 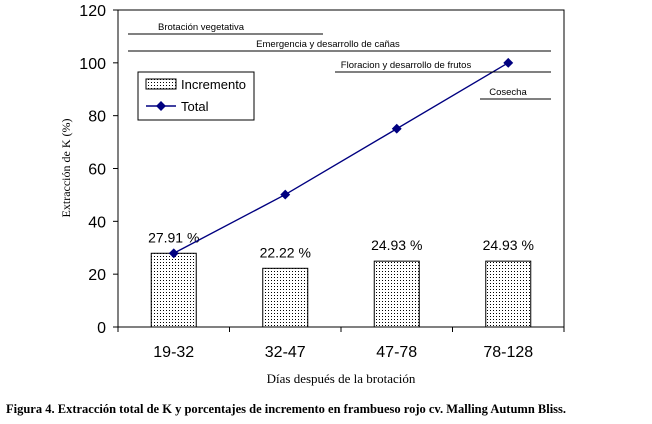 What do you see at coordinates (328, 44) in the screenshot?
I see `phase-label: Emergencia y desarrollo de cañas` at bounding box center [328, 44].